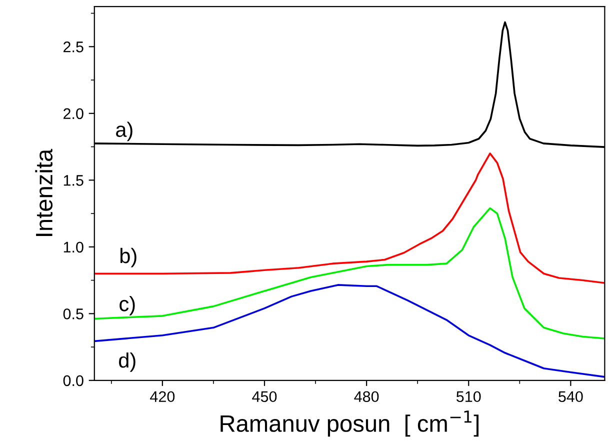  What do you see at coordinates (74, 247) in the screenshot?
I see `y-tick-label: 1.0` at bounding box center [74, 247].